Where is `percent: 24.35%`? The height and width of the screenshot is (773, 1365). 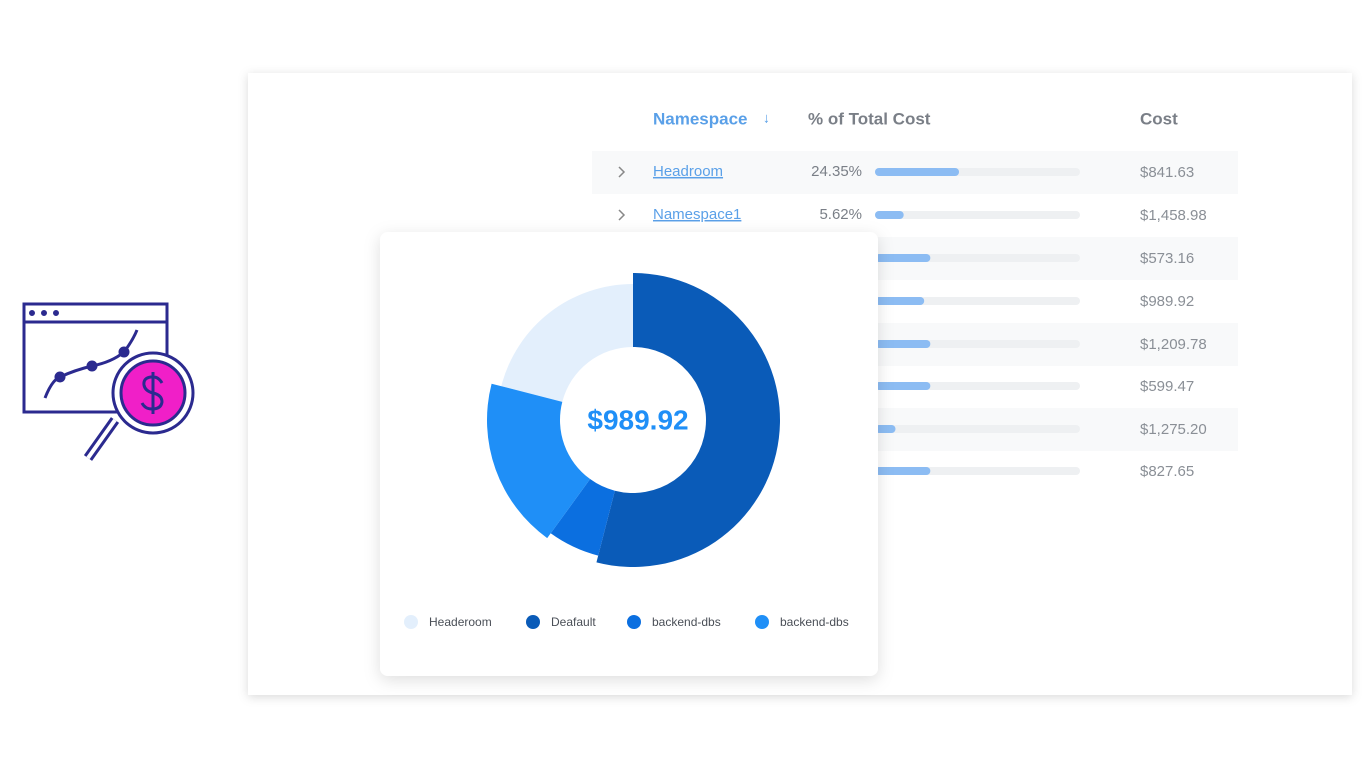
percent: 24.35% is located at coordinates (836, 171).